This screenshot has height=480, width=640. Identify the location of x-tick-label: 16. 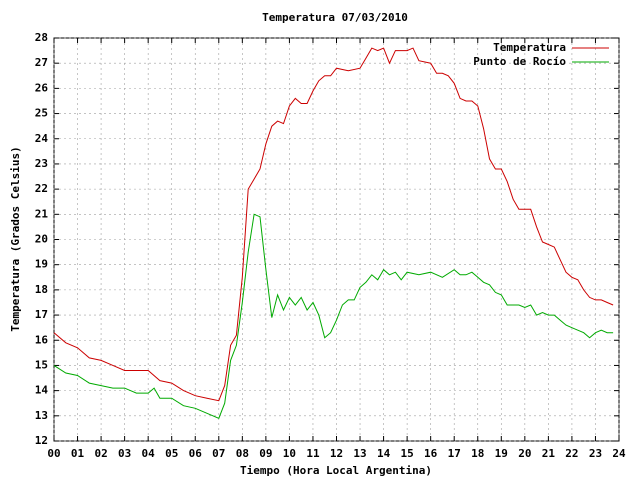
(431, 453).